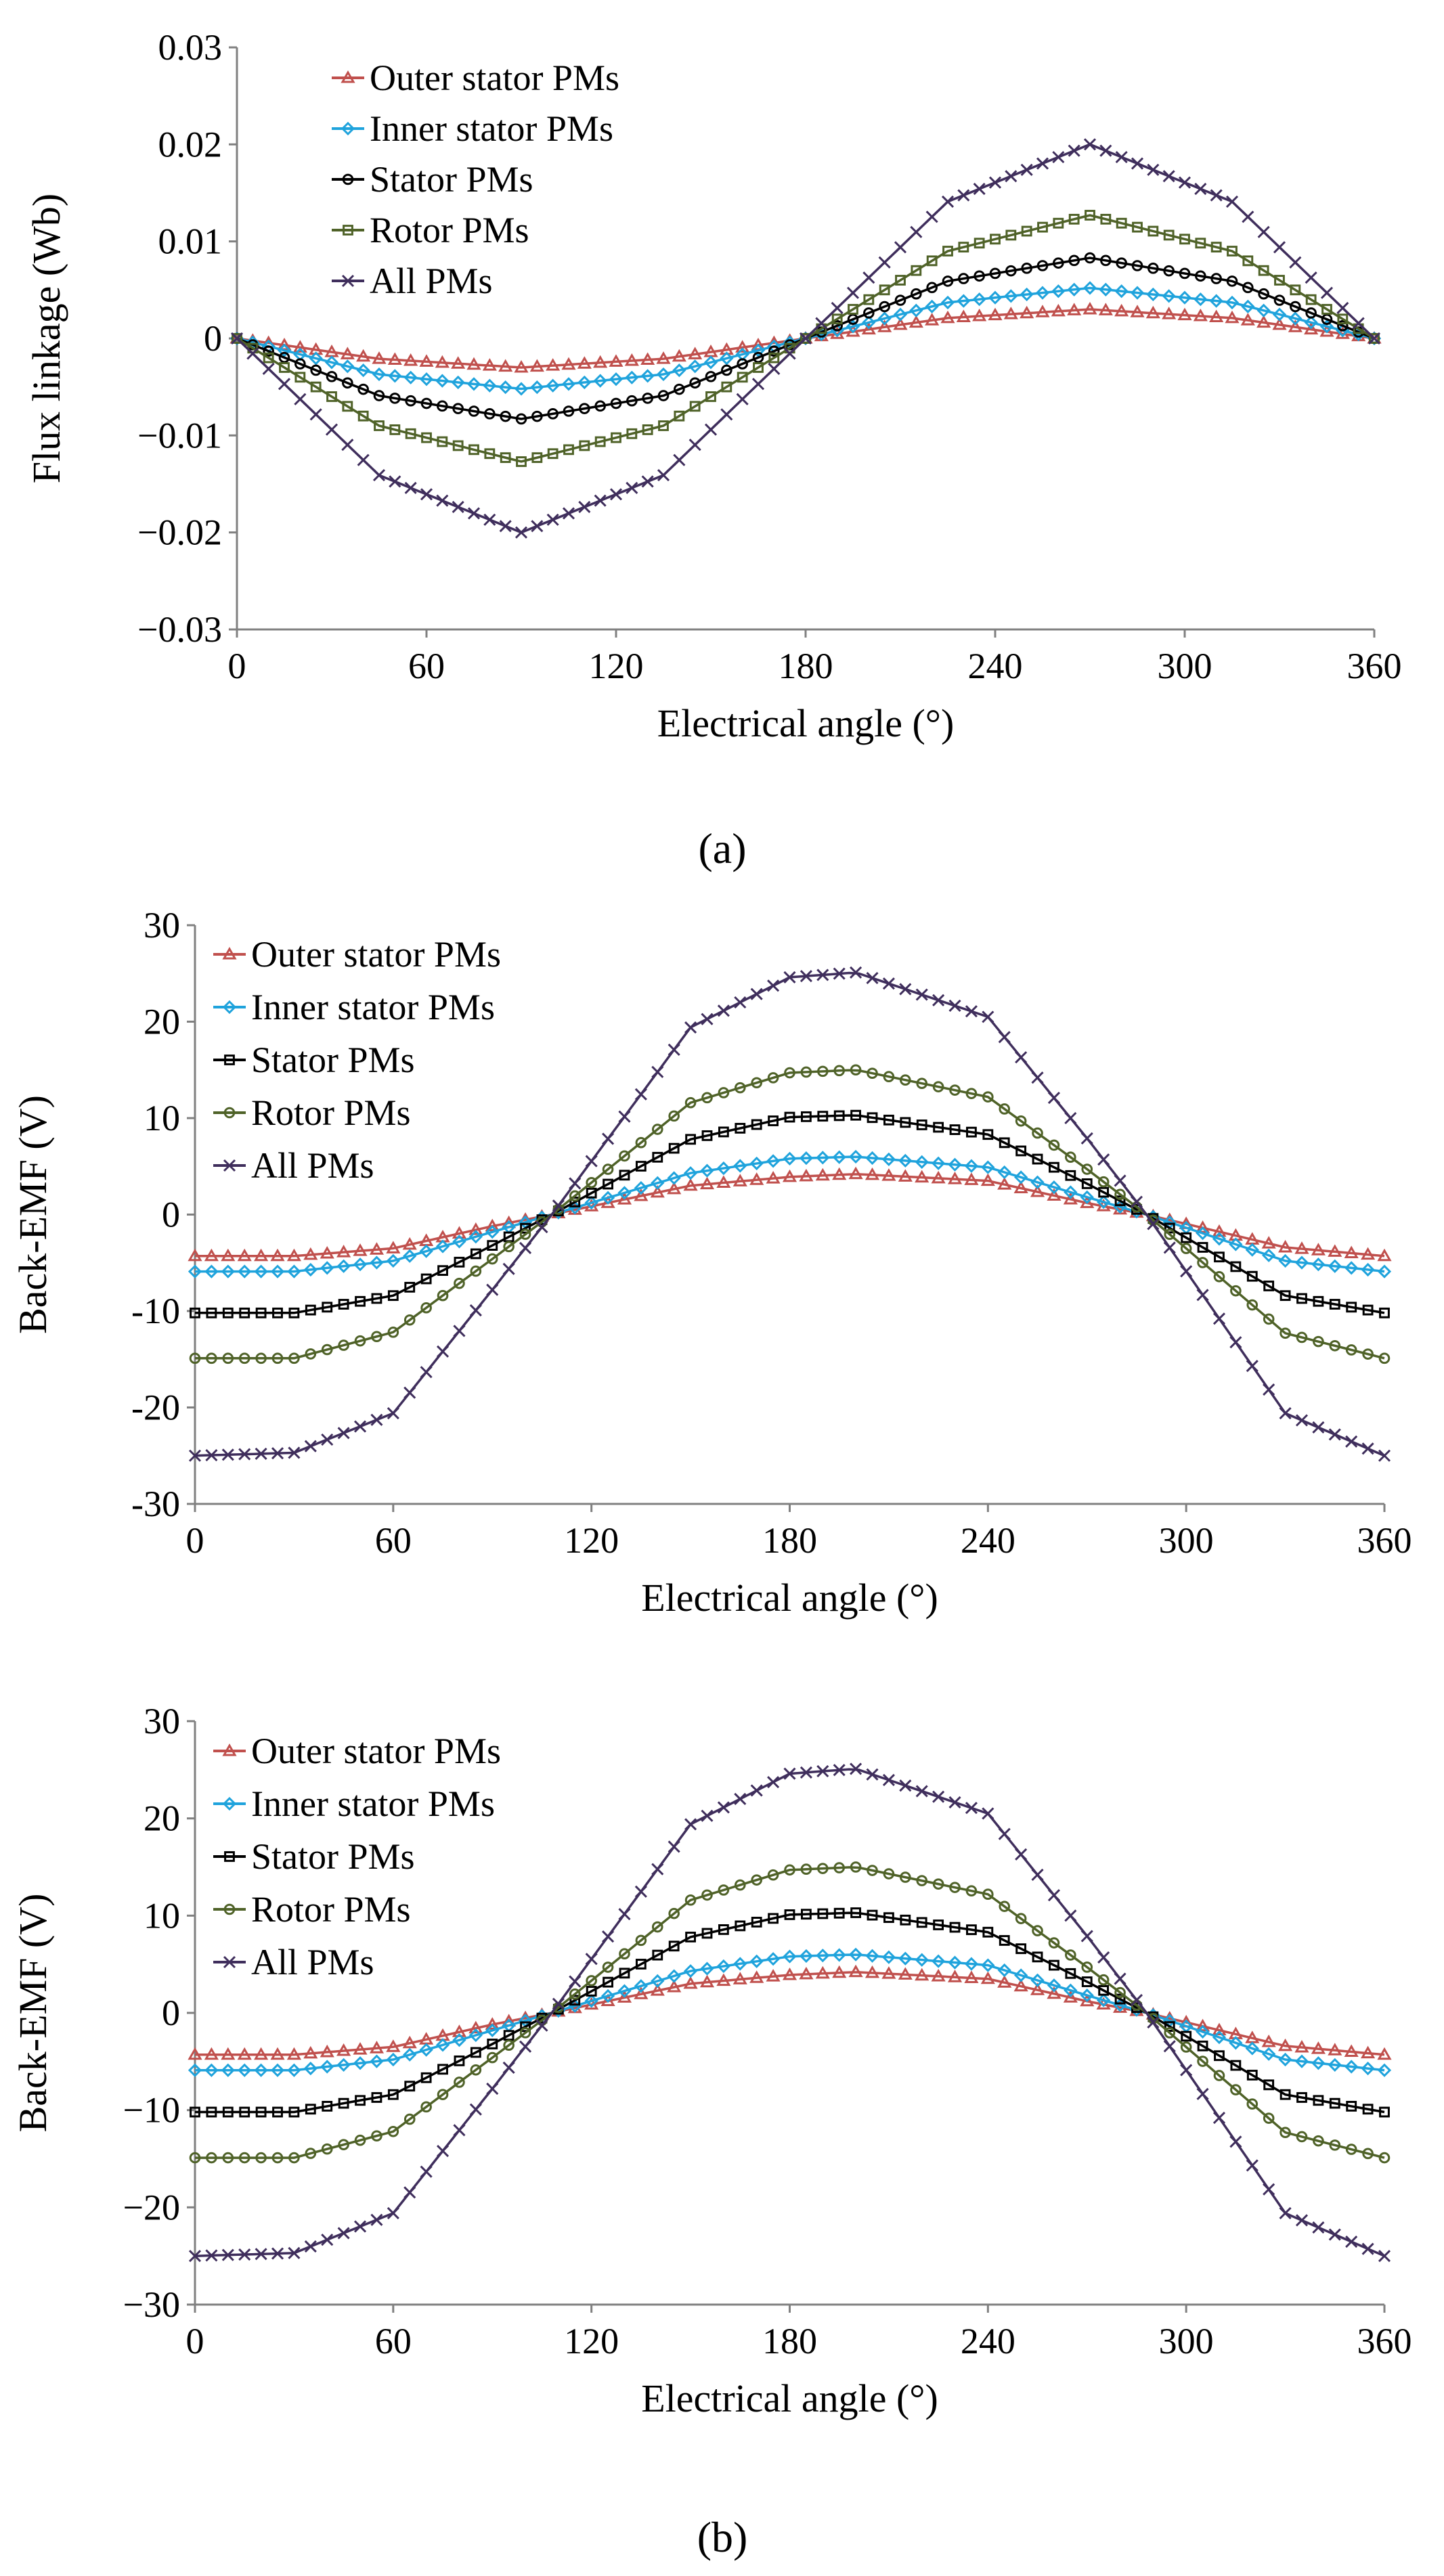 The width and height of the screenshot is (1444, 2576). Describe the element at coordinates (230, 1856) in the screenshot. I see `legend-swatch-marker` at that location.